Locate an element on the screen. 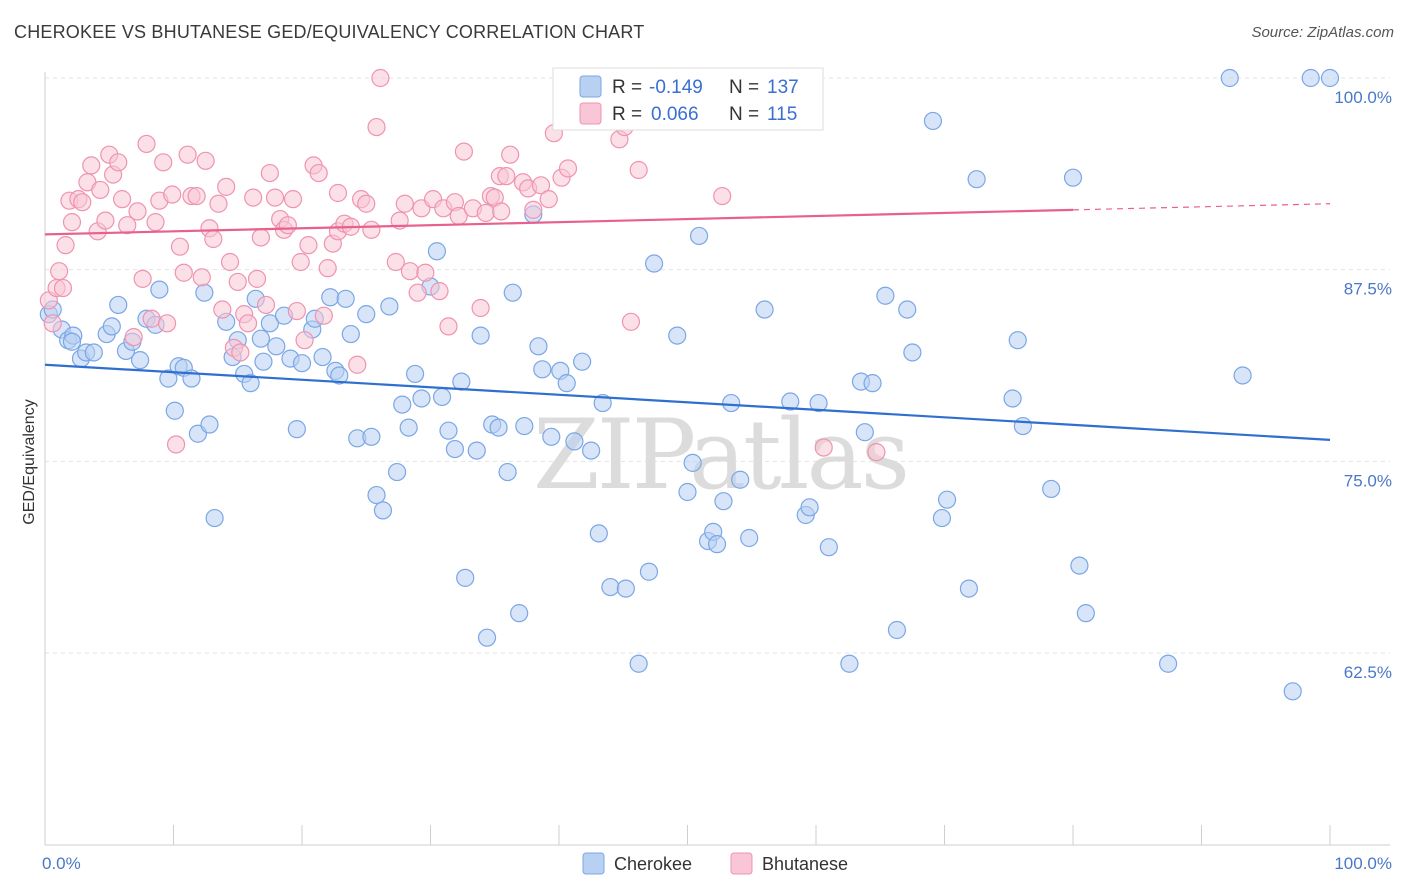  legend-r-cherokee: -0.149 is located at coordinates (676, 87).